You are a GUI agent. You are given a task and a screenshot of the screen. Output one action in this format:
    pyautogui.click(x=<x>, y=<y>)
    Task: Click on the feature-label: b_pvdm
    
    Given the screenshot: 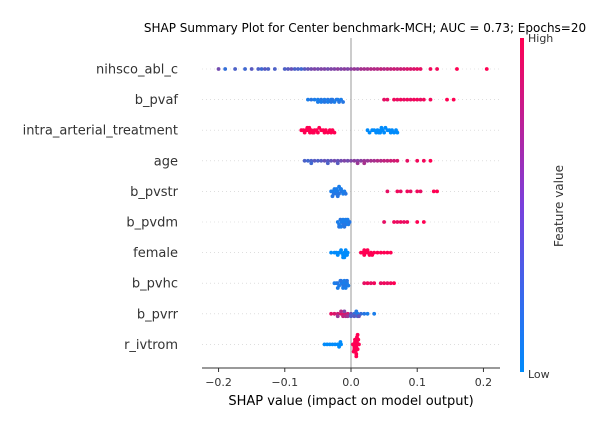 What is the action you would take?
    pyautogui.click(x=152, y=223)
    